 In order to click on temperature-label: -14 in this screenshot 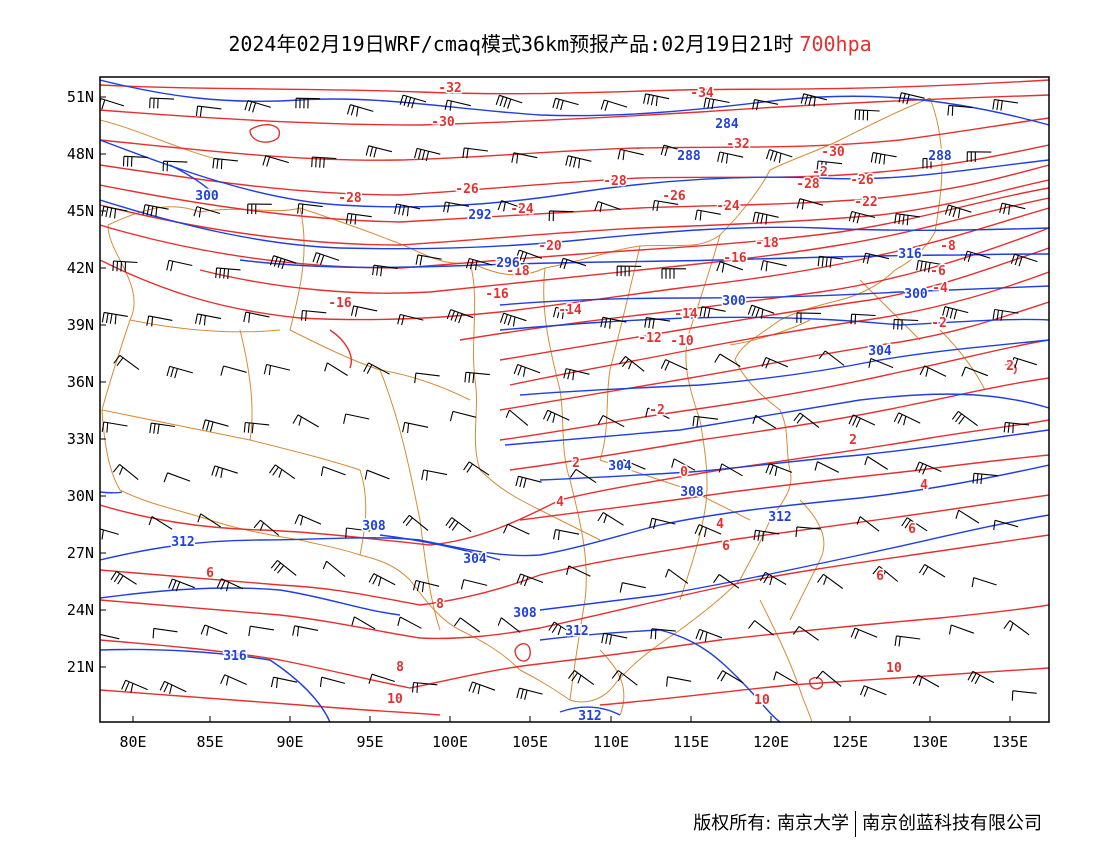, I will do `click(686, 314)`.